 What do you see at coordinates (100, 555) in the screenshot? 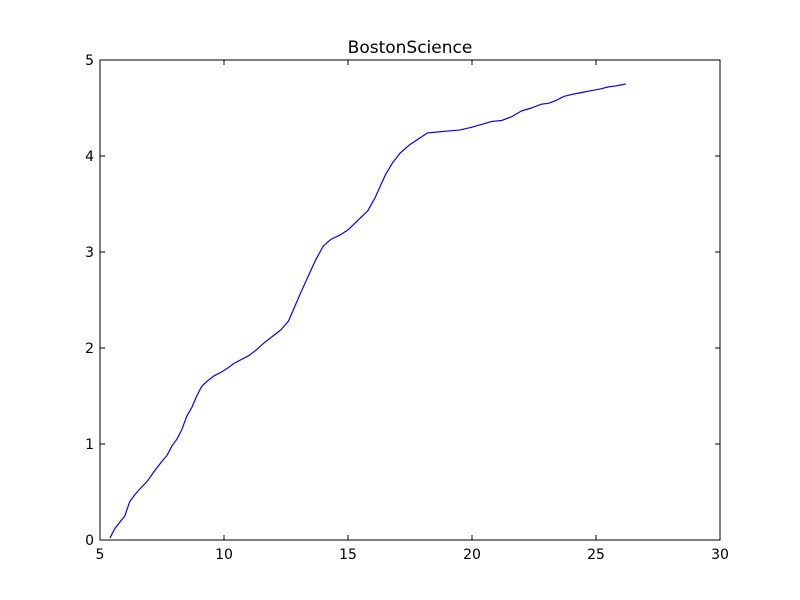
I see `x-tick-label: 5` at bounding box center [100, 555].